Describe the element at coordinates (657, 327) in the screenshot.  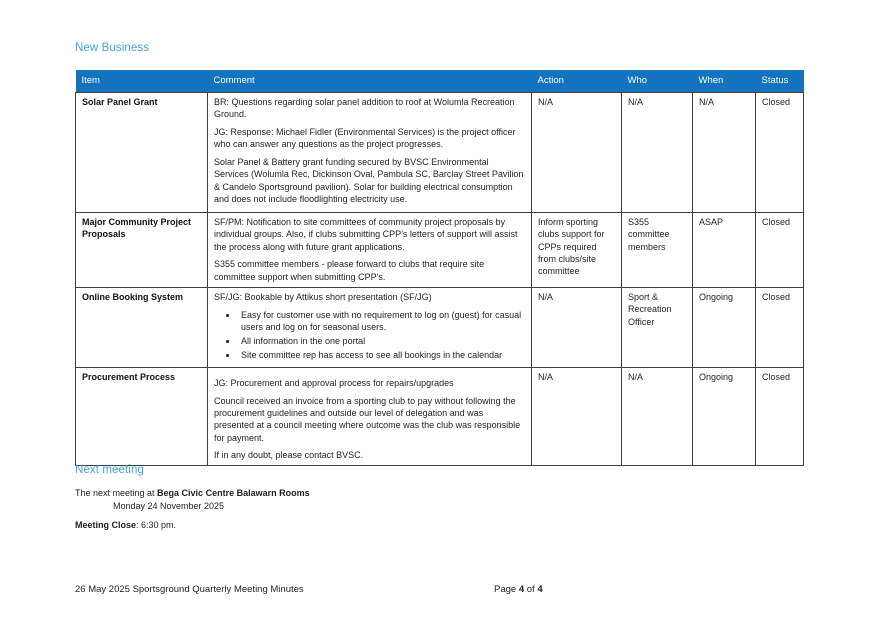
I see `cell-who: Sport & Recreation Officer` at that location.